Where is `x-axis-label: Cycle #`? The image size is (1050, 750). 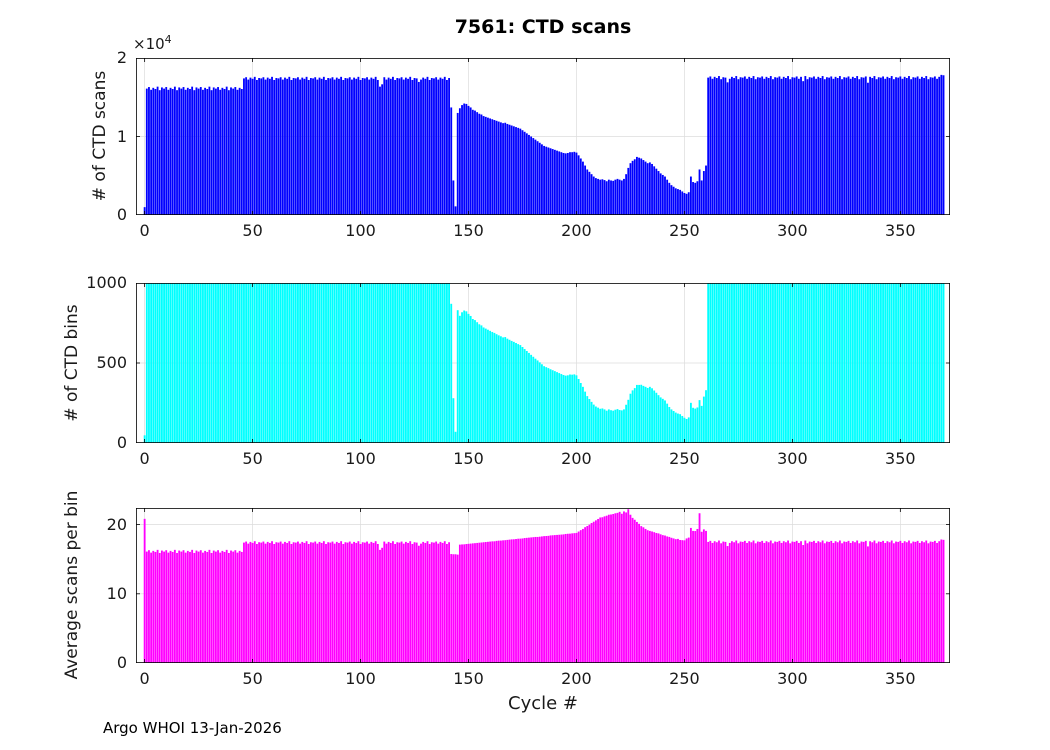
x-axis-label: Cycle # is located at coordinates (543, 703).